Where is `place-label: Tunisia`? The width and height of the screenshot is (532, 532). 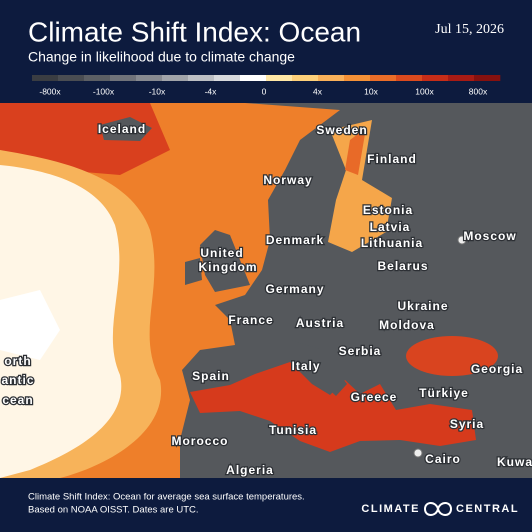 place-label: Tunisia is located at coordinates (293, 430).